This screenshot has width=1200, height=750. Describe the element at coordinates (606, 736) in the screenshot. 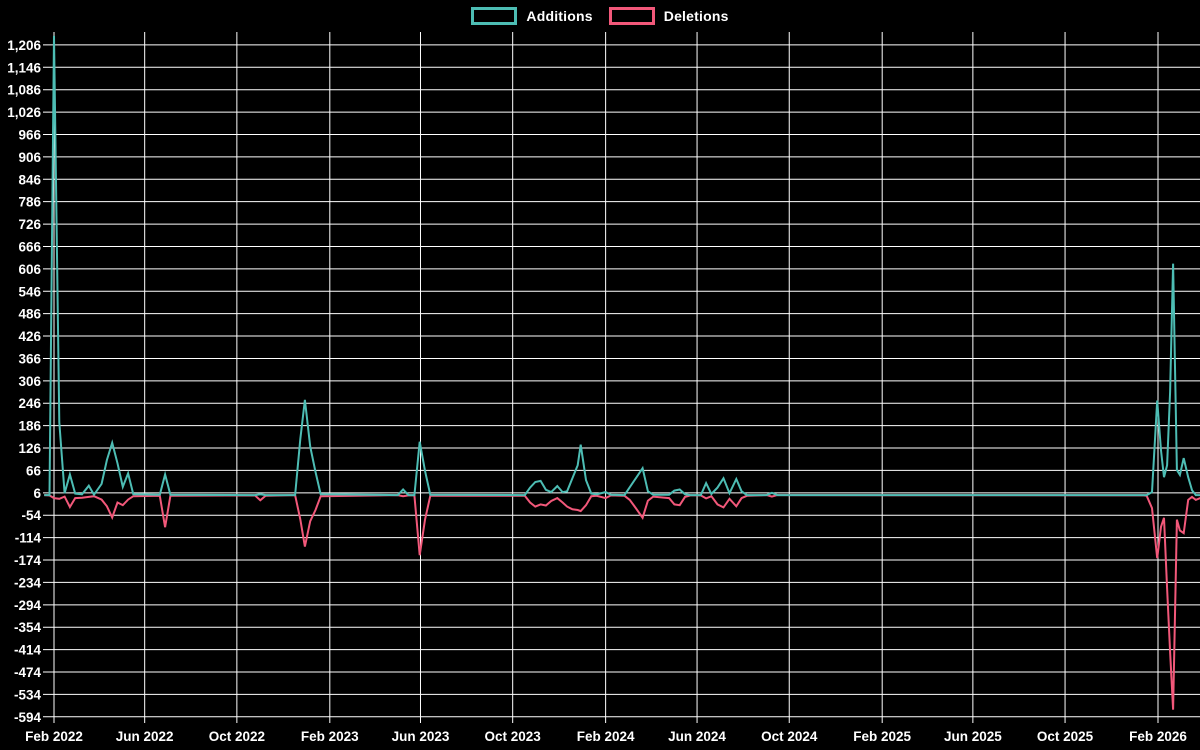

I see `x-tick-label: Feb 2024` at that location.